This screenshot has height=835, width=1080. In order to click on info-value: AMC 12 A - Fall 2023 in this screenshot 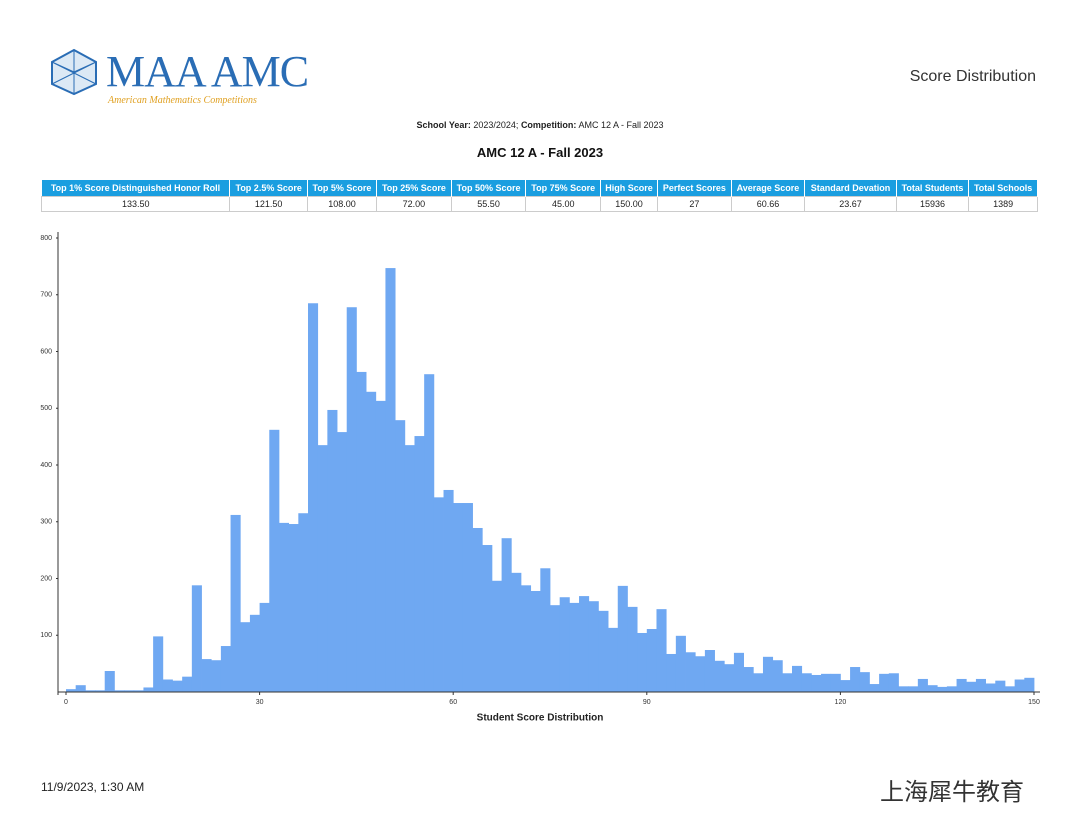, I will do `click(621, 125)`.